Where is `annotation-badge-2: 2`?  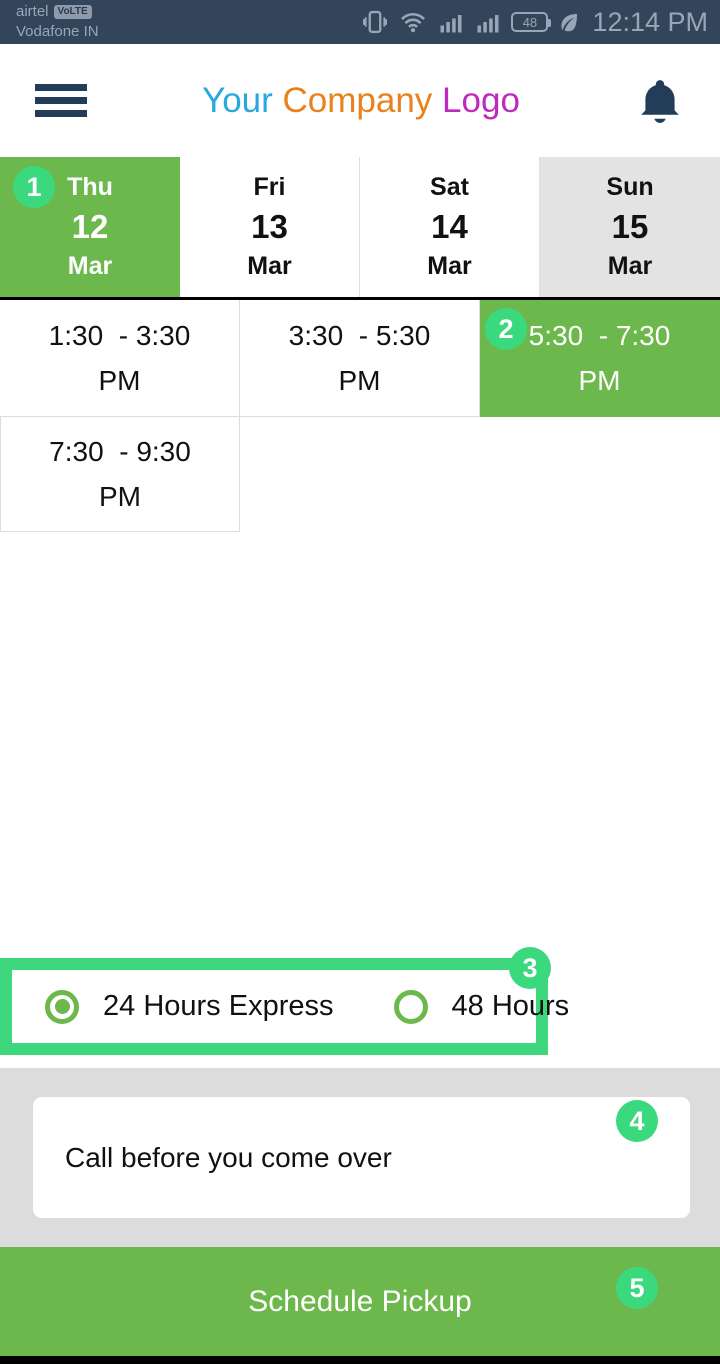 annotation-badge-2: 2 is located at coordinates (506, 329).